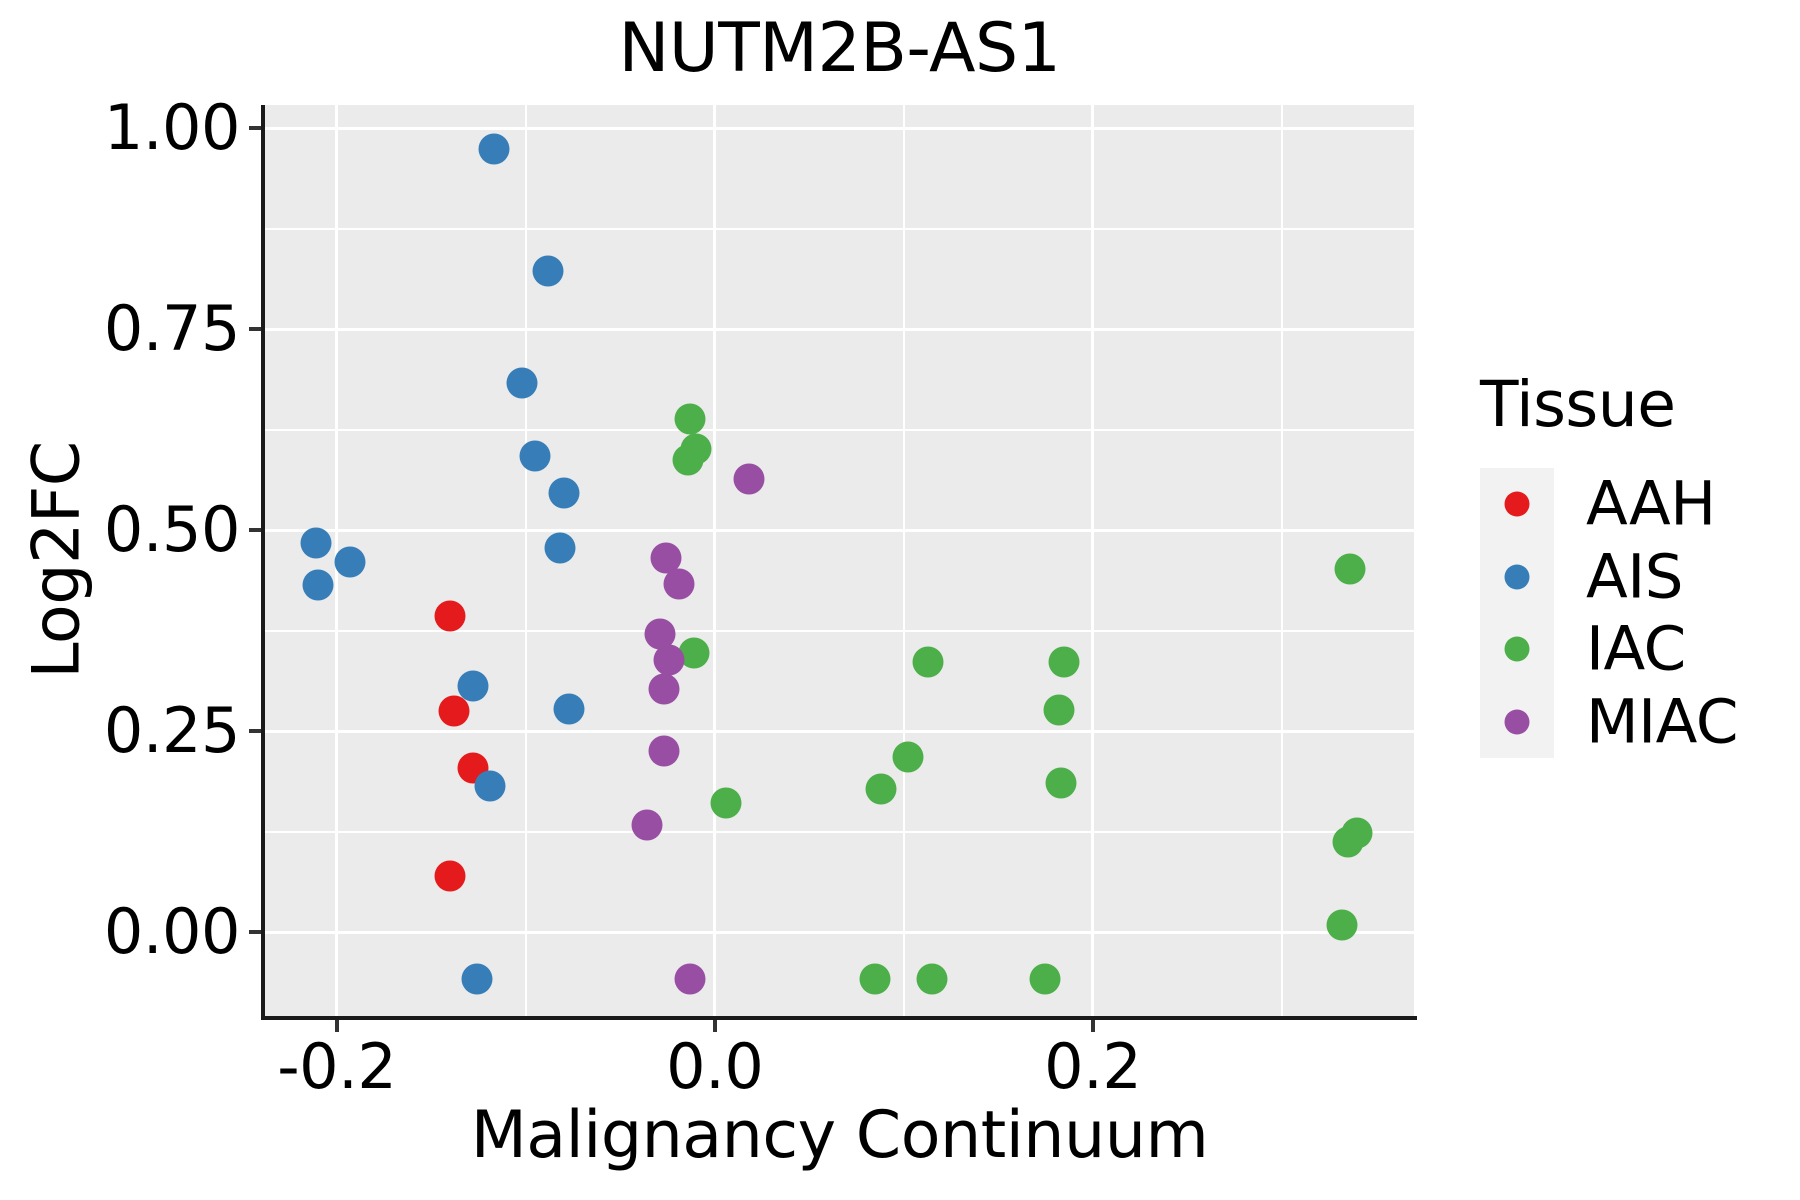  I want to click on legend-dot-iac, so click(1517, 649).